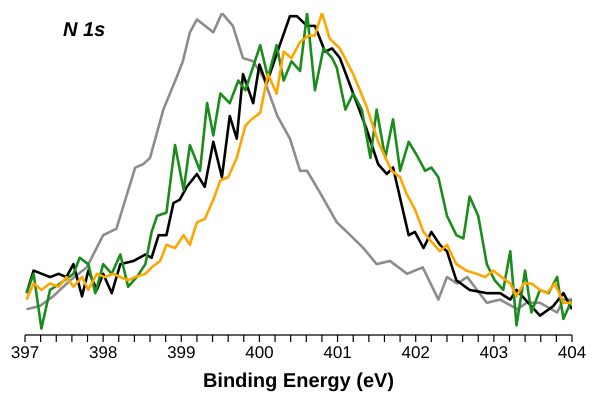 This screenshot has width=596, height=408. What do you see at coordinates (337, 352) in the screenshot?
I see `x-tick-label: 401` at bounding box center [337, 352].